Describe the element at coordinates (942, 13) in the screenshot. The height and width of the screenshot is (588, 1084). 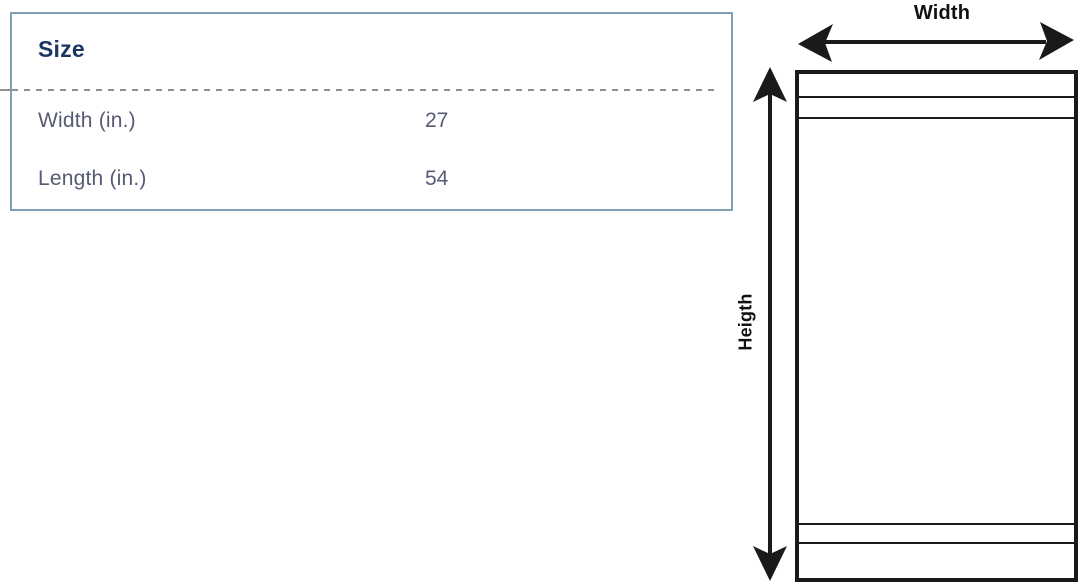
I see `width-dimension-label: Width` at that location.